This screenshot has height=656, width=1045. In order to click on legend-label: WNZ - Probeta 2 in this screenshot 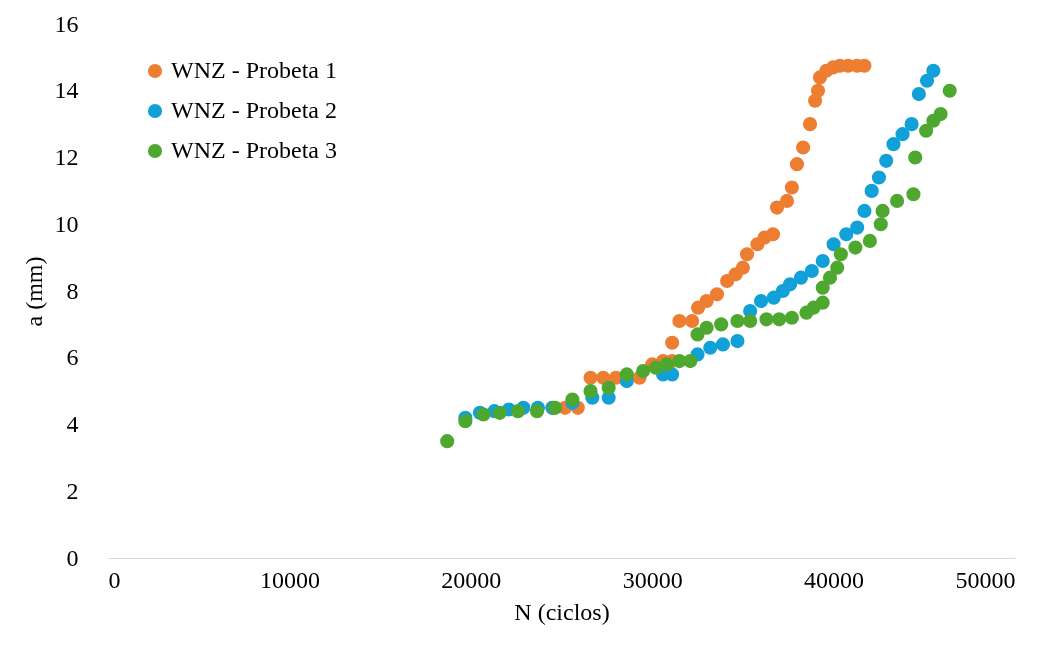, I will do `click(254, 110)`.